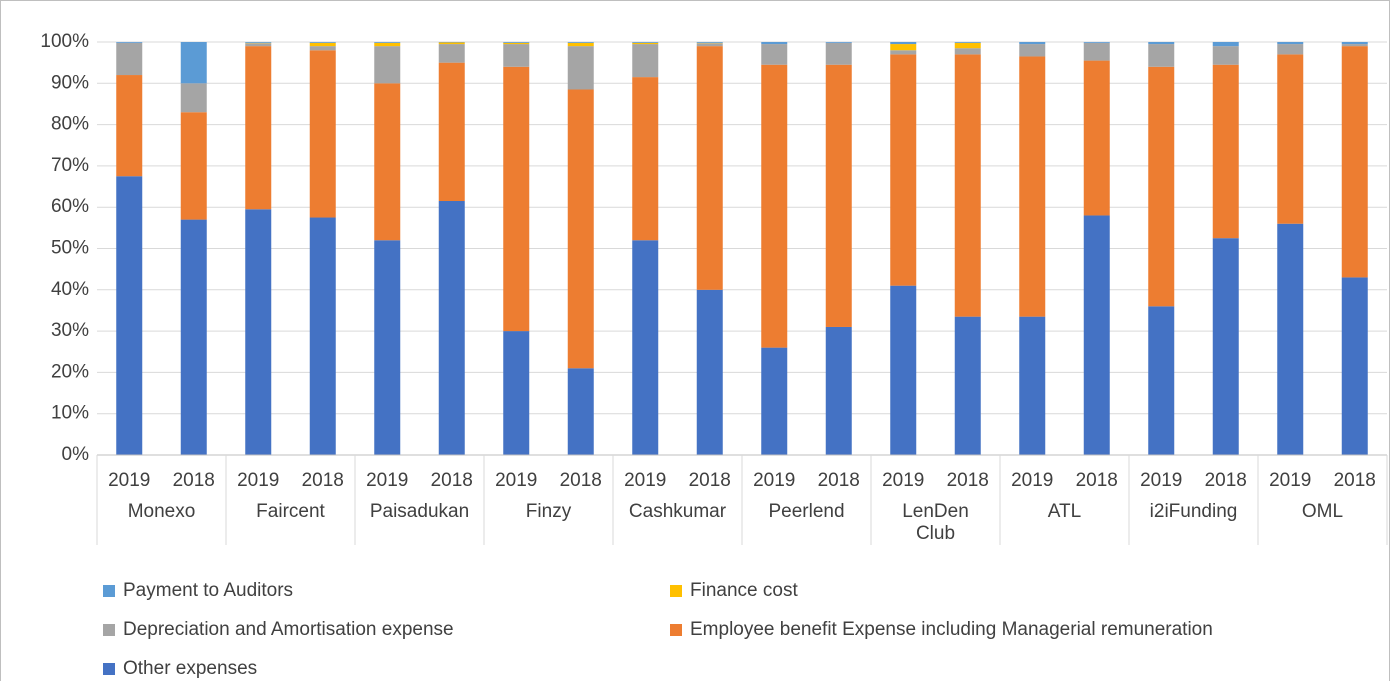 This screenshot has height=681, width=1390. Describe the element at coordinates (64, 41) in the screenshot. I see `y-tick-label: 100%` at that location.